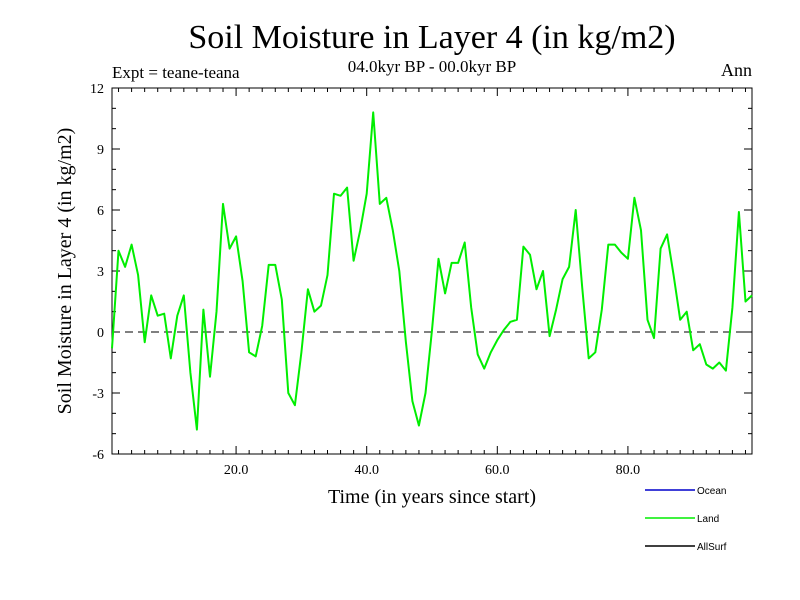  What do you see at coordinates (98, 455) in the screenshot?
I see `y-tick-label: -6` at bounding box center [98, 455].